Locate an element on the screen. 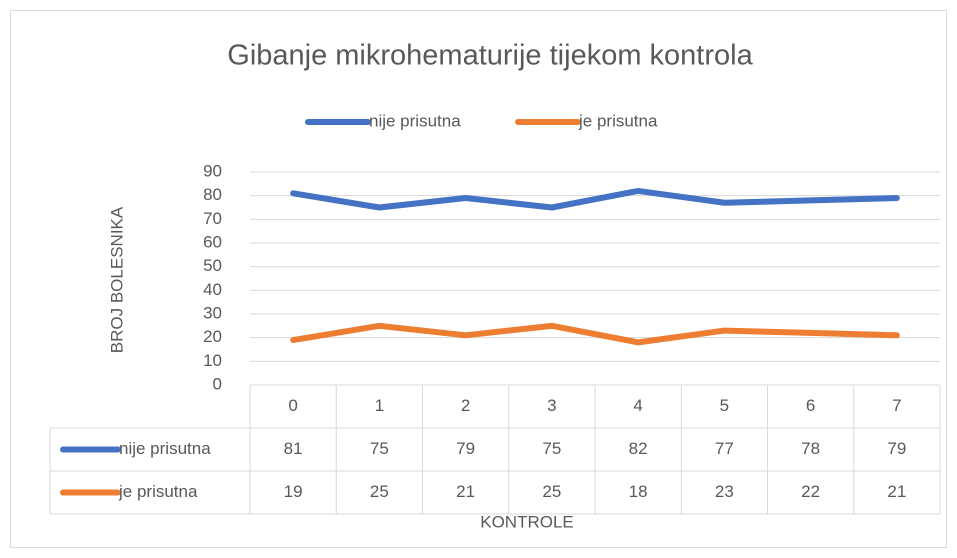 The image size is (957, 558). x-tick-label: 6 is located at coordinates (810, 405).